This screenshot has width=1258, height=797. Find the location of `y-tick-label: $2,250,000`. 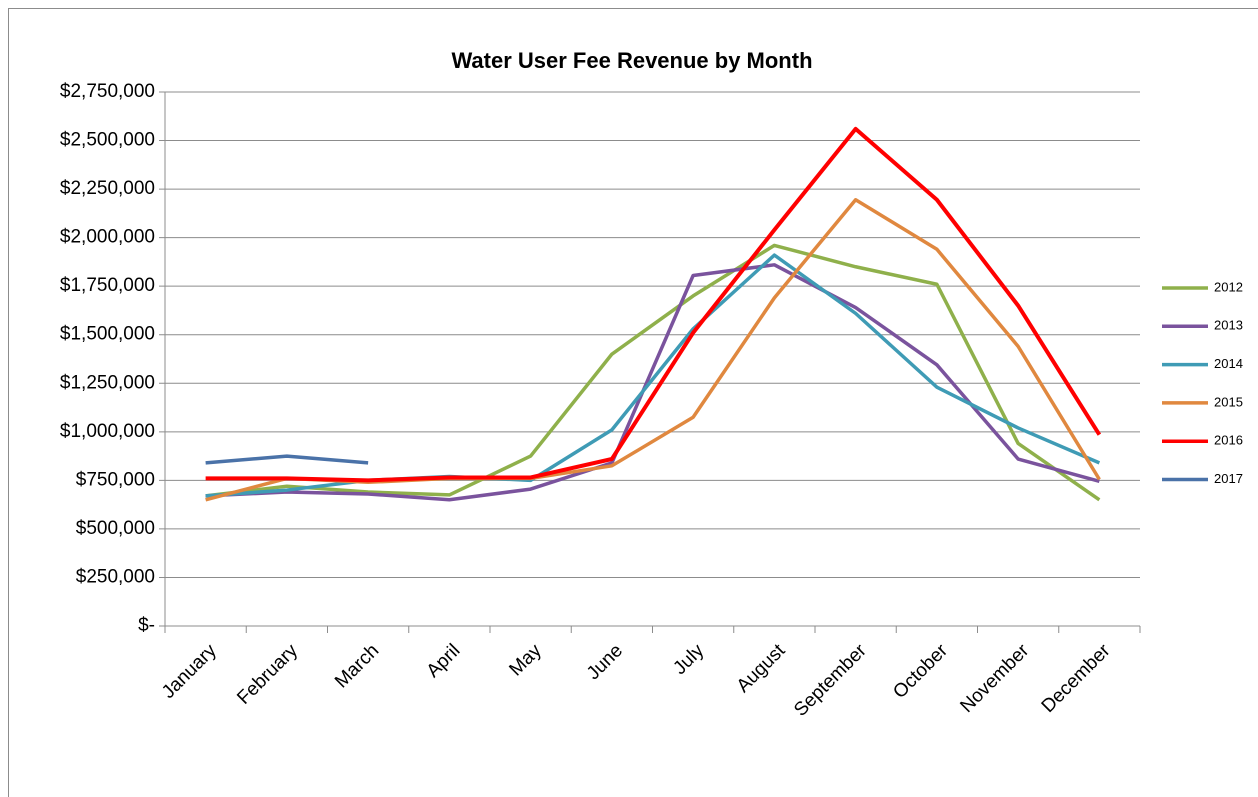

y-tick-label: $2,250,000 is located at coordinates (107, 188).